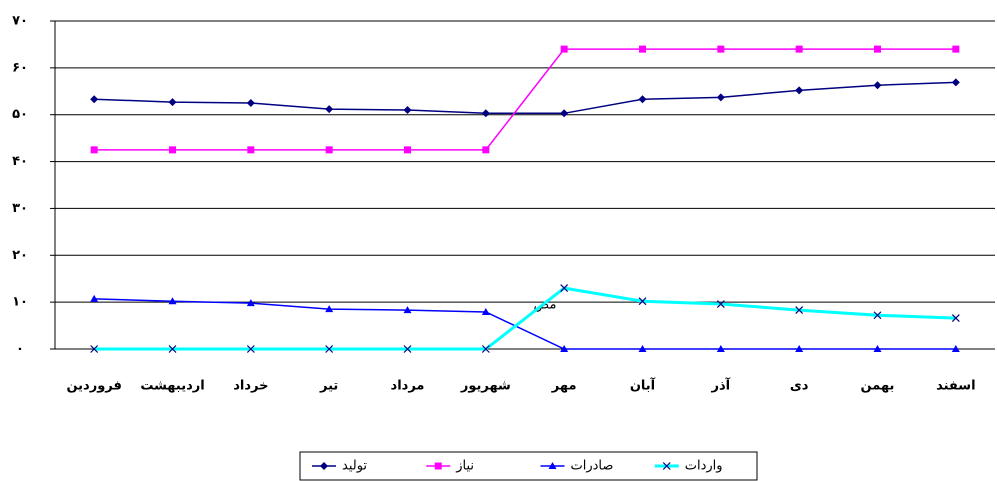 The width and height of the screenshot is (997, 481). Describe the element at coordinates (528, 466) in the screenshot. I see `legend-box` at that location.